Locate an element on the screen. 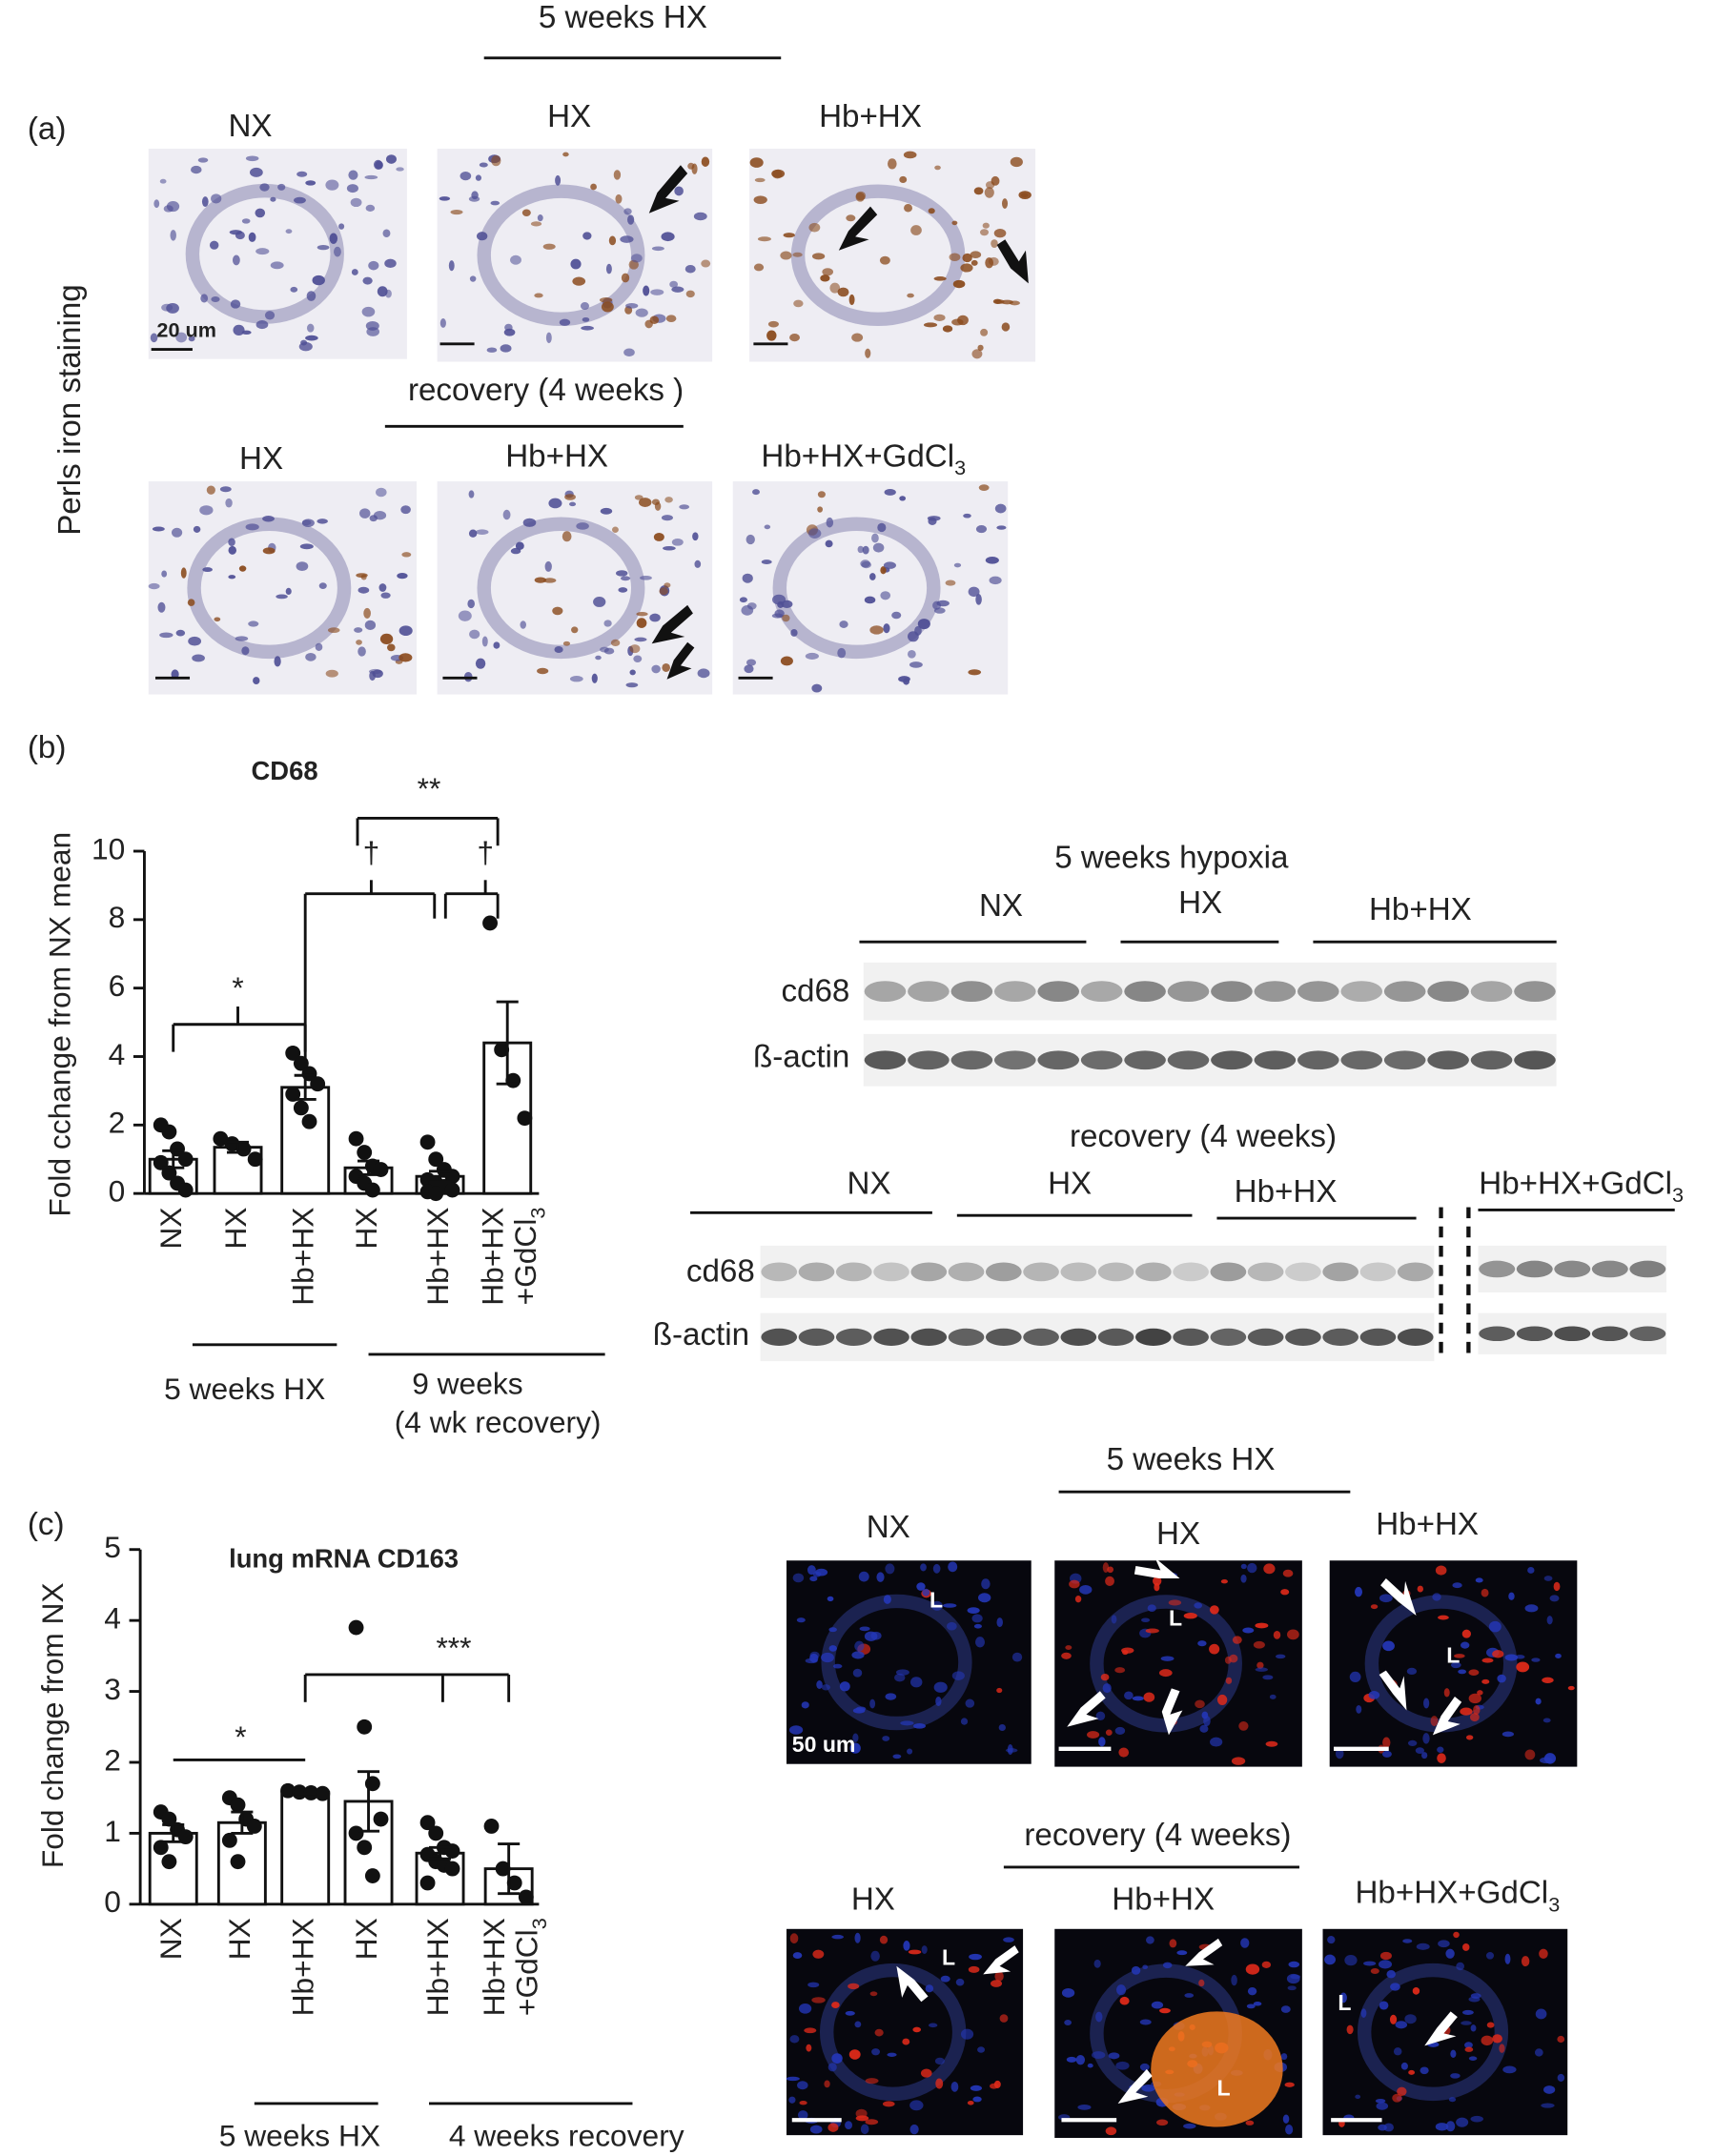 This screenshot has width=1716, height=2156. y-tick-label: 1 is located at coordinates (113, 1831).